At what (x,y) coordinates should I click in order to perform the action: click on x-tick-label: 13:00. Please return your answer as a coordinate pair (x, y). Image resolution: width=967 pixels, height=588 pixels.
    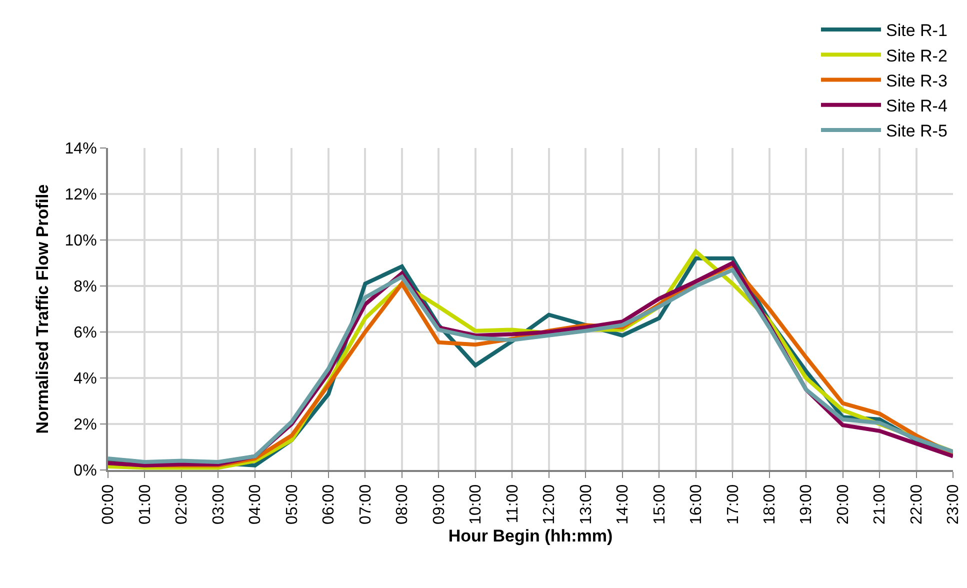
    Looking at the image, I should click on (586, 504).